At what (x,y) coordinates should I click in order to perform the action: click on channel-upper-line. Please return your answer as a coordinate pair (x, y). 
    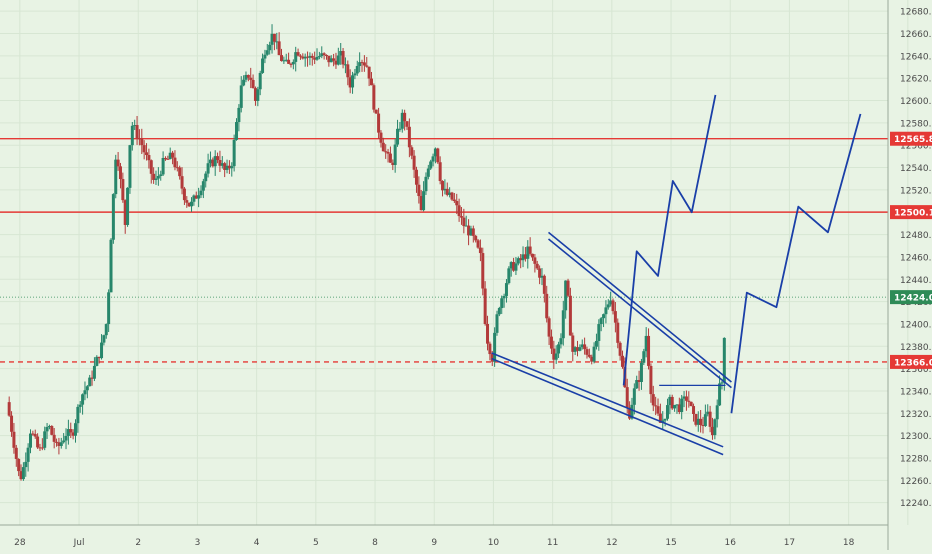
    Looking at the image, I should click on (639, 307).